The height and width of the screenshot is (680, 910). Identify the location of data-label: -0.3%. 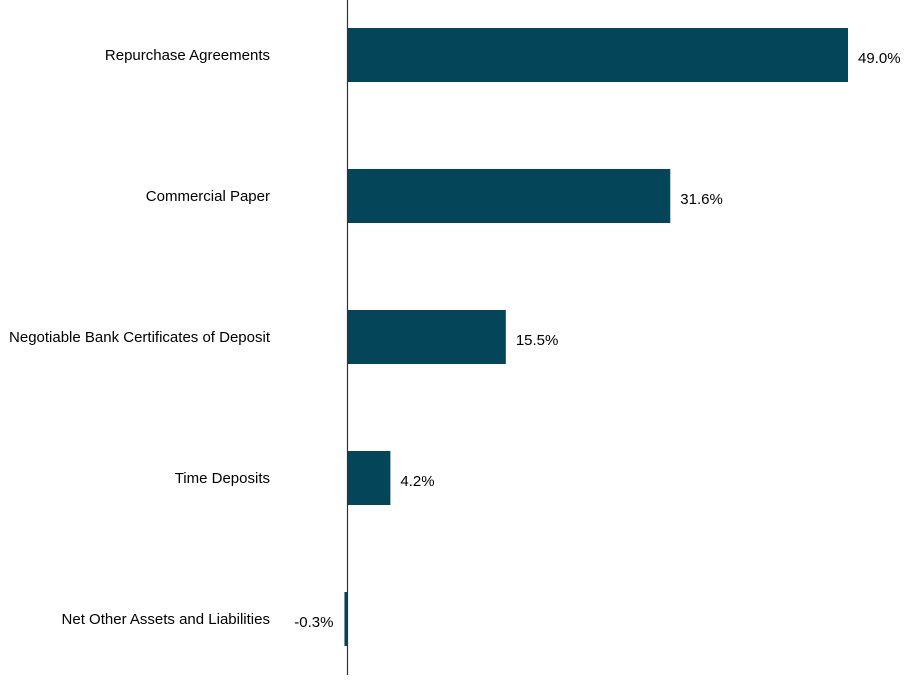
(313, 622).